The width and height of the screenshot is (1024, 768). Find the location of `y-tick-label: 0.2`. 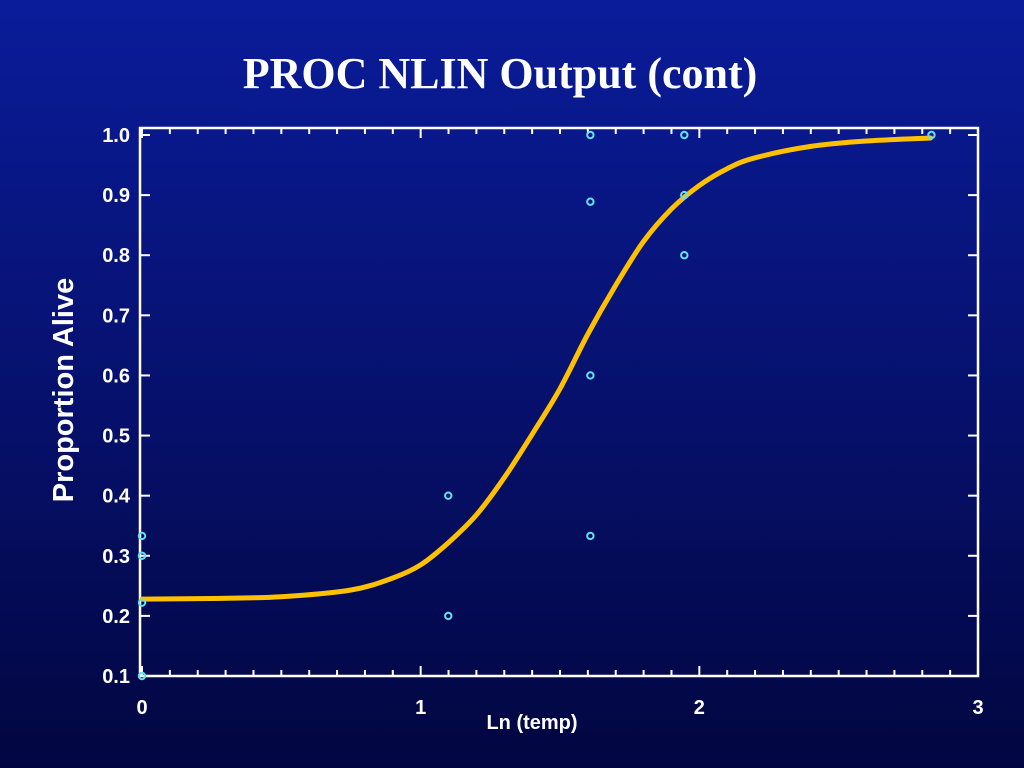

y-tick-label: 0.2 is located at coordinates (116, 617).